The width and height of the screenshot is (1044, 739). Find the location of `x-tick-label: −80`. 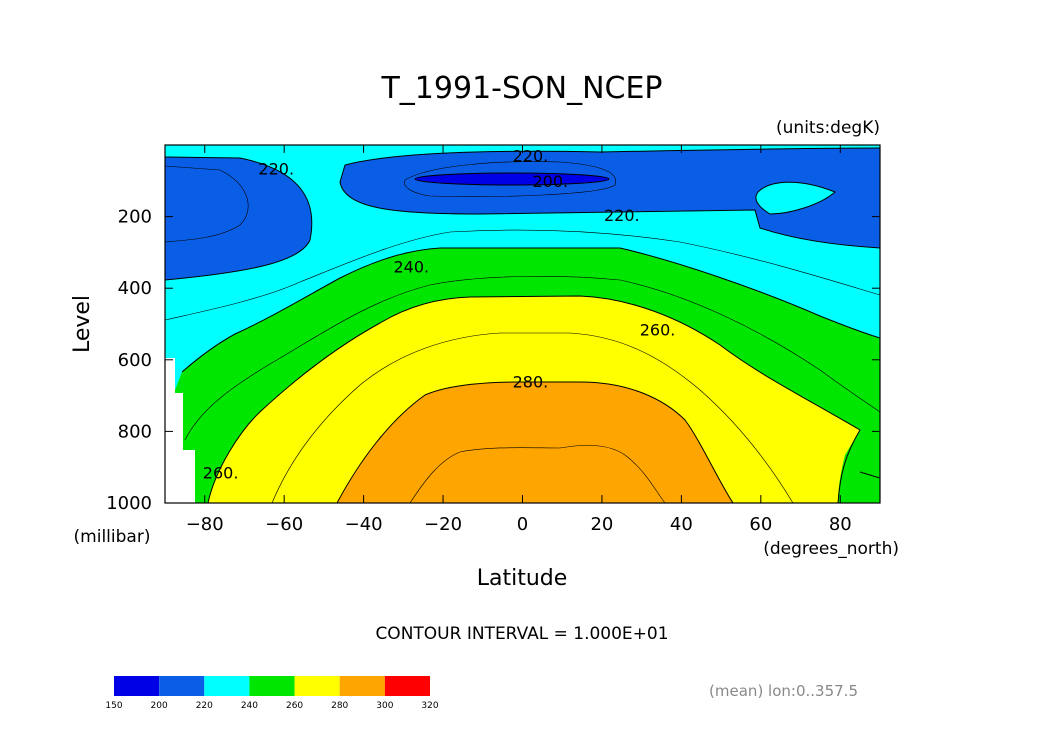

x-tick-label: −80 is located at coordinates (205, 524).